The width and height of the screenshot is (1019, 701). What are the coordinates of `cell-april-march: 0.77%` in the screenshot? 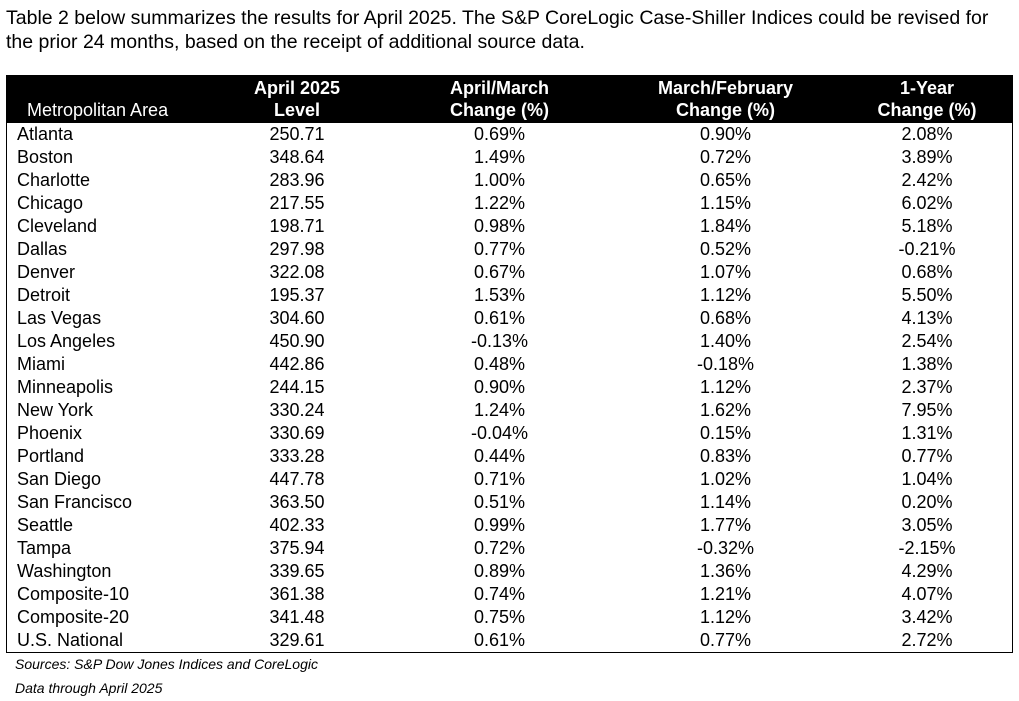 It's located at (499, 249).